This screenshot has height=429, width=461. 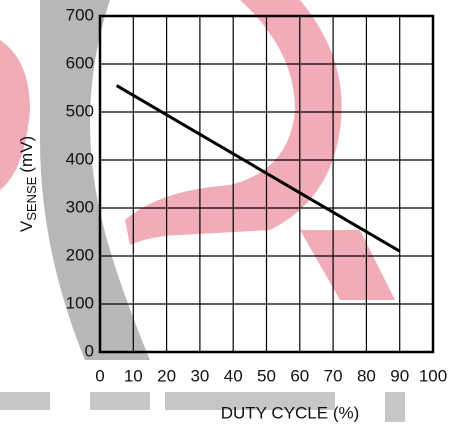 I want to click on x-tick-label: 60, so click(x=299, y=375).